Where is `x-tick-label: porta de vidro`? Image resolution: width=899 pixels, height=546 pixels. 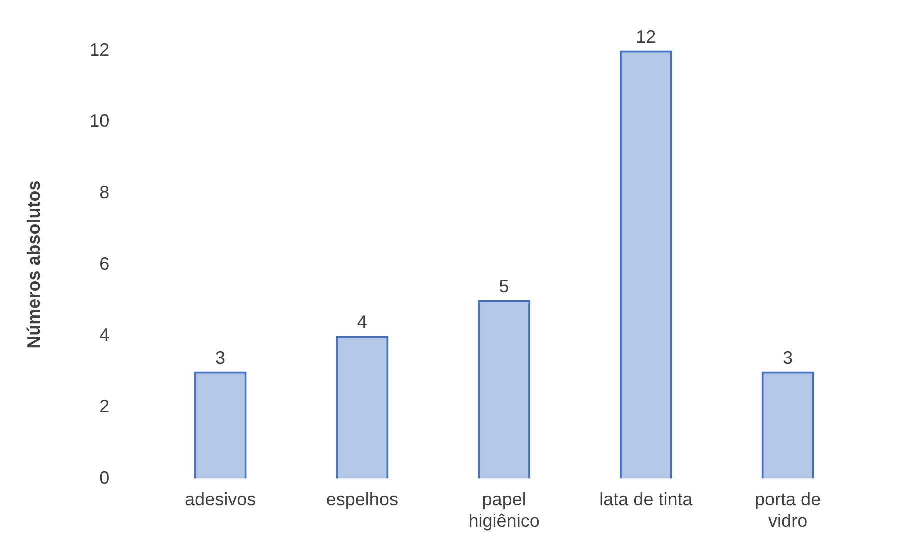
x-tick-label: porta de vidro is located at coordinates (788, 511).